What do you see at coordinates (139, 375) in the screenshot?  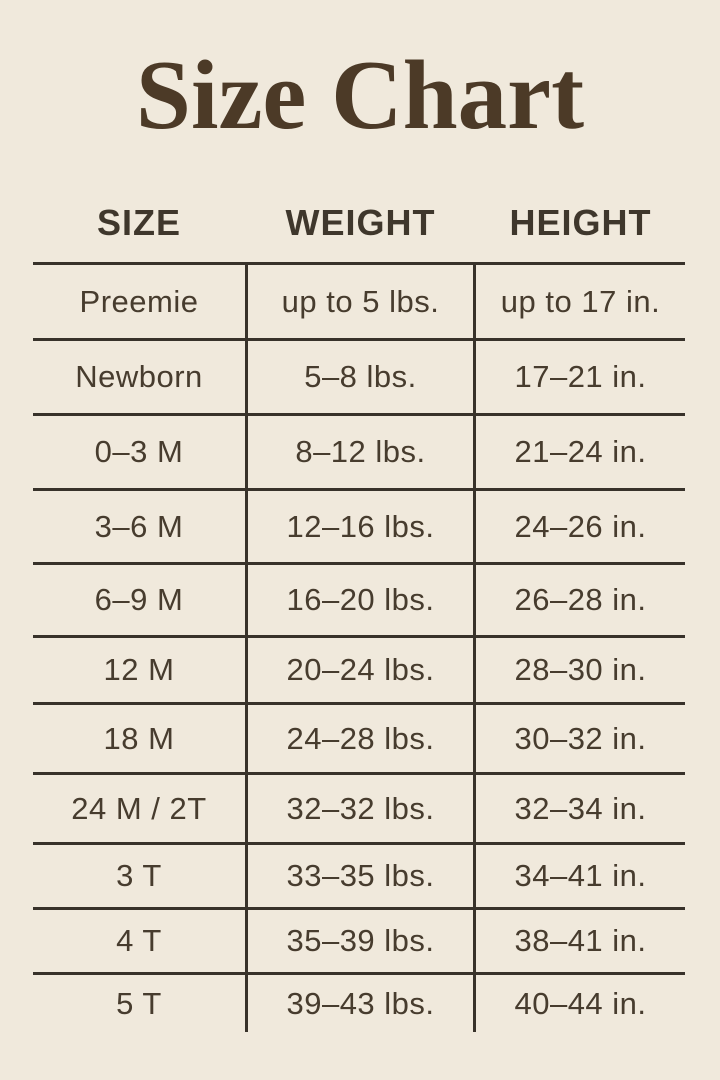 I see `table-cell: Newborn` at bounding box center [139, 375].